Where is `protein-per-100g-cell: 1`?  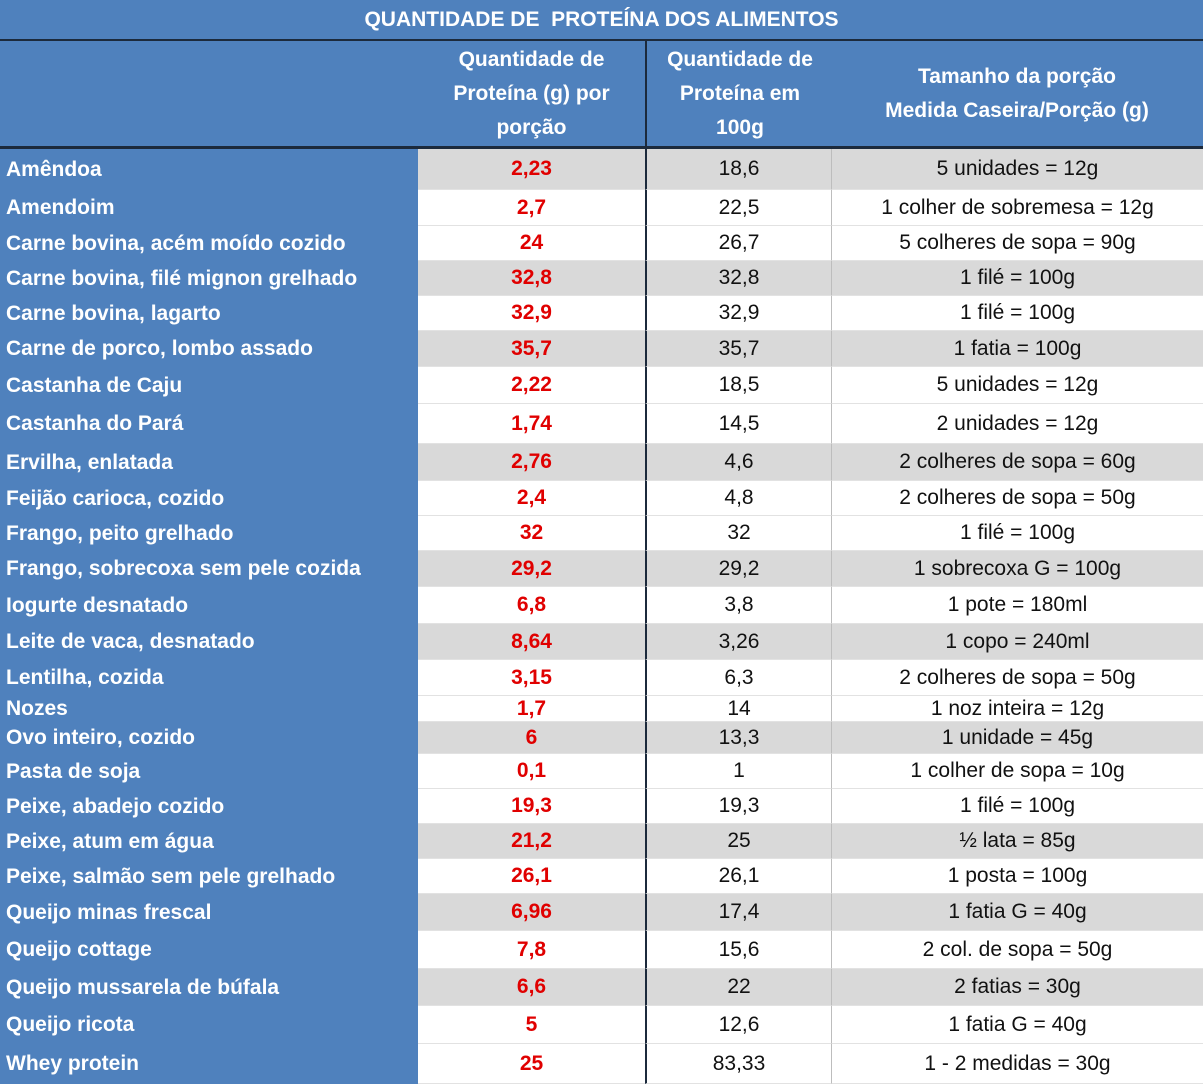
protein-per-100g-cell: 1 is located at coordinates (738, 771).